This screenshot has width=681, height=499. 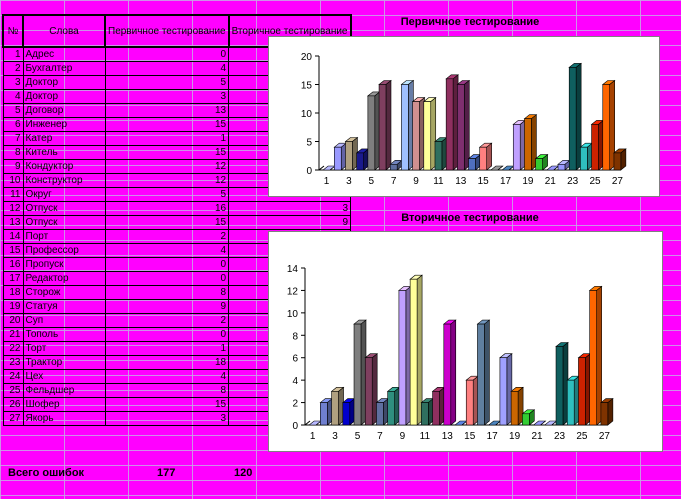 What do you see at coordinates (13, 376) in the screenshot?
I see `row-num: 24` at bounding box center [13, 376].